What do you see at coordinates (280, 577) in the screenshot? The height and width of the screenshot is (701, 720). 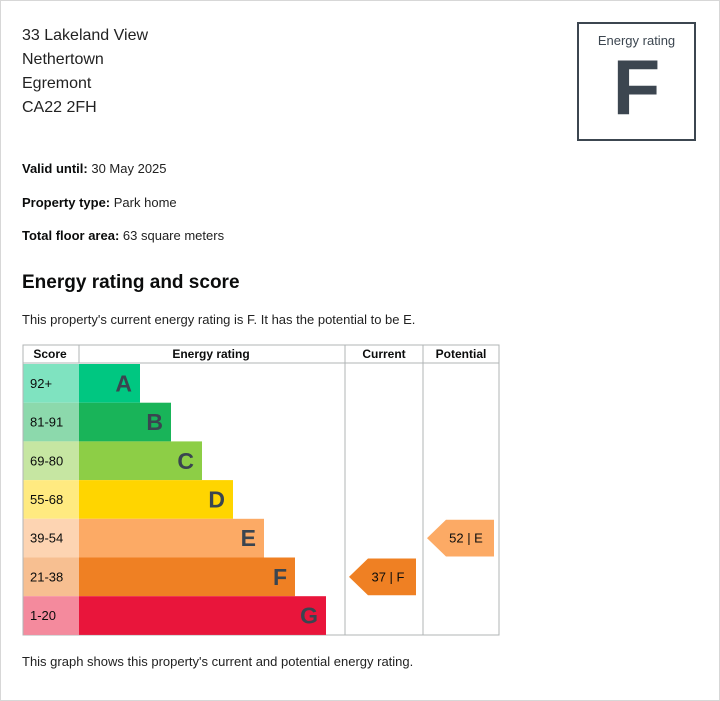 I see `rating-letter-f: F` at bounding box center [280, 577].